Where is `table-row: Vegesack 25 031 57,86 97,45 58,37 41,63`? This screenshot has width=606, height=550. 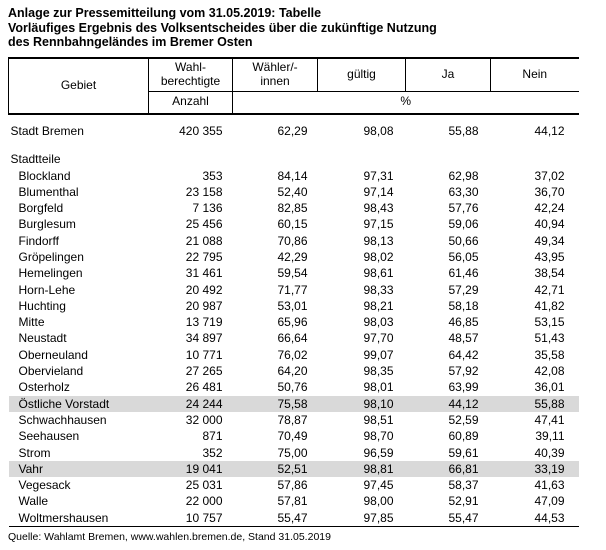
table-row: Vegesack 25 031 57,86 97,45 58,37 41,63 is located at coordinates (294, 485).